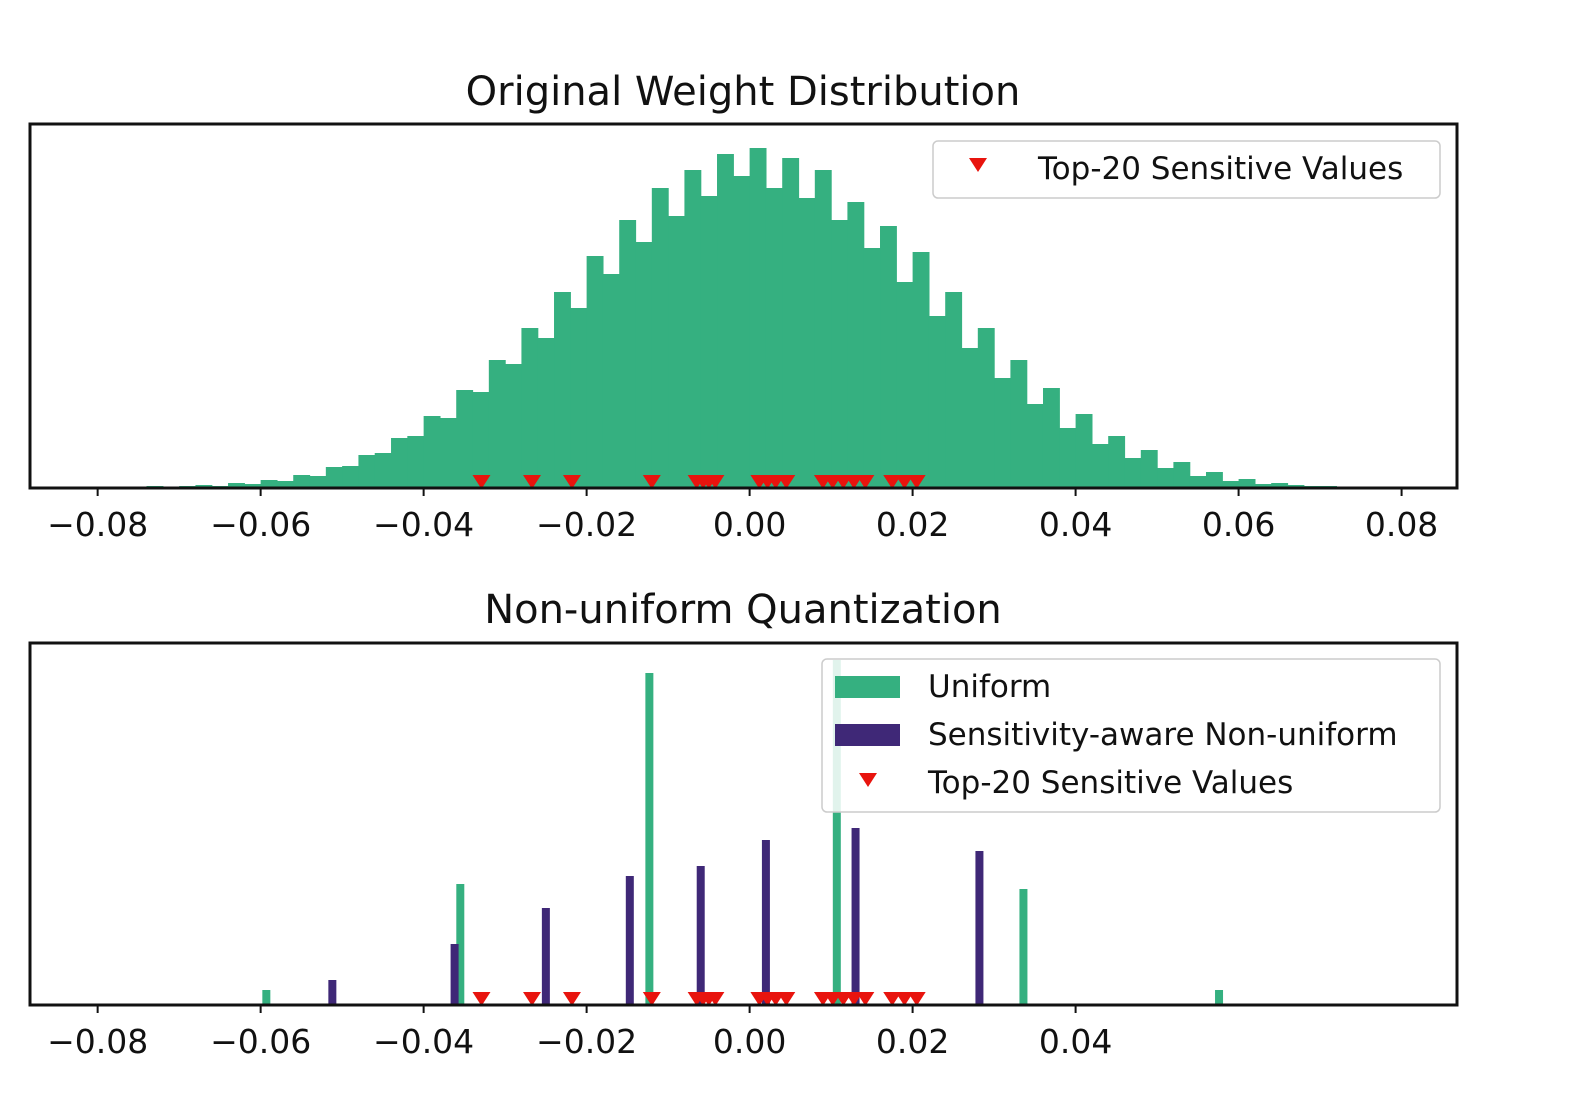 The width and height of the screenshot is (1588, 1109). What do you see at coordinates (912, 524) in the screenshot?
I see `x-tick-label: 0.02` at bounding box center [912, 524].